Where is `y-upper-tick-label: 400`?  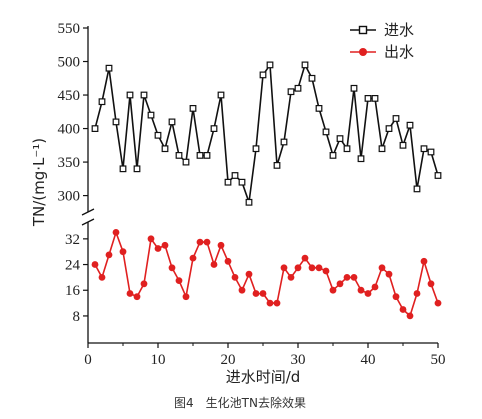 y-upper-tick-label: 400 is located at coordinates (69, 130).